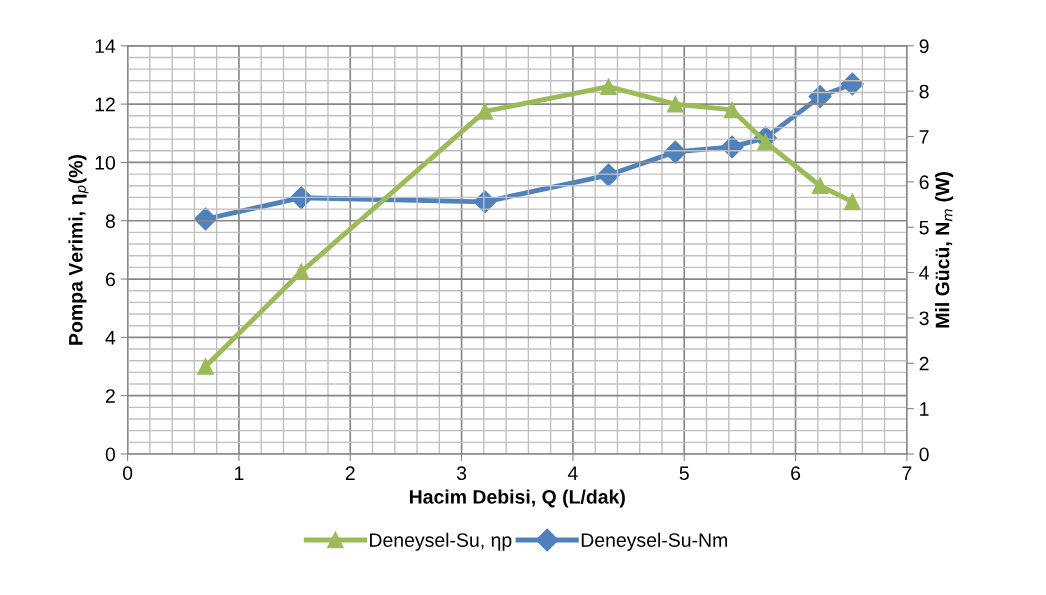  Describe the element at coordinates (105, 162) in the screenshot. I see `y-tick-label: 10` at that location.